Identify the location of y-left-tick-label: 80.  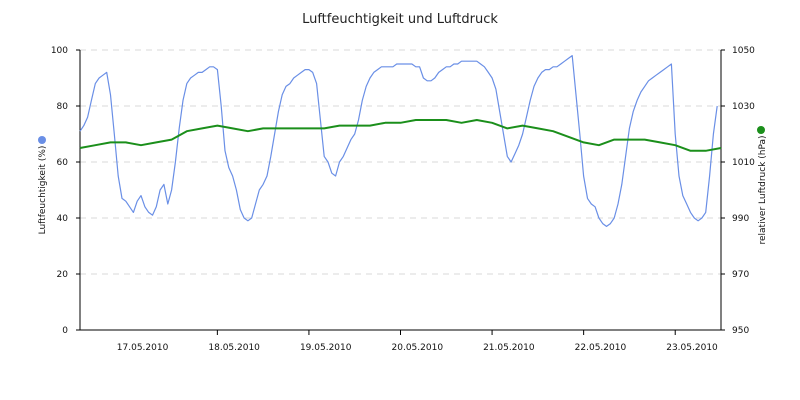
(63, 107).